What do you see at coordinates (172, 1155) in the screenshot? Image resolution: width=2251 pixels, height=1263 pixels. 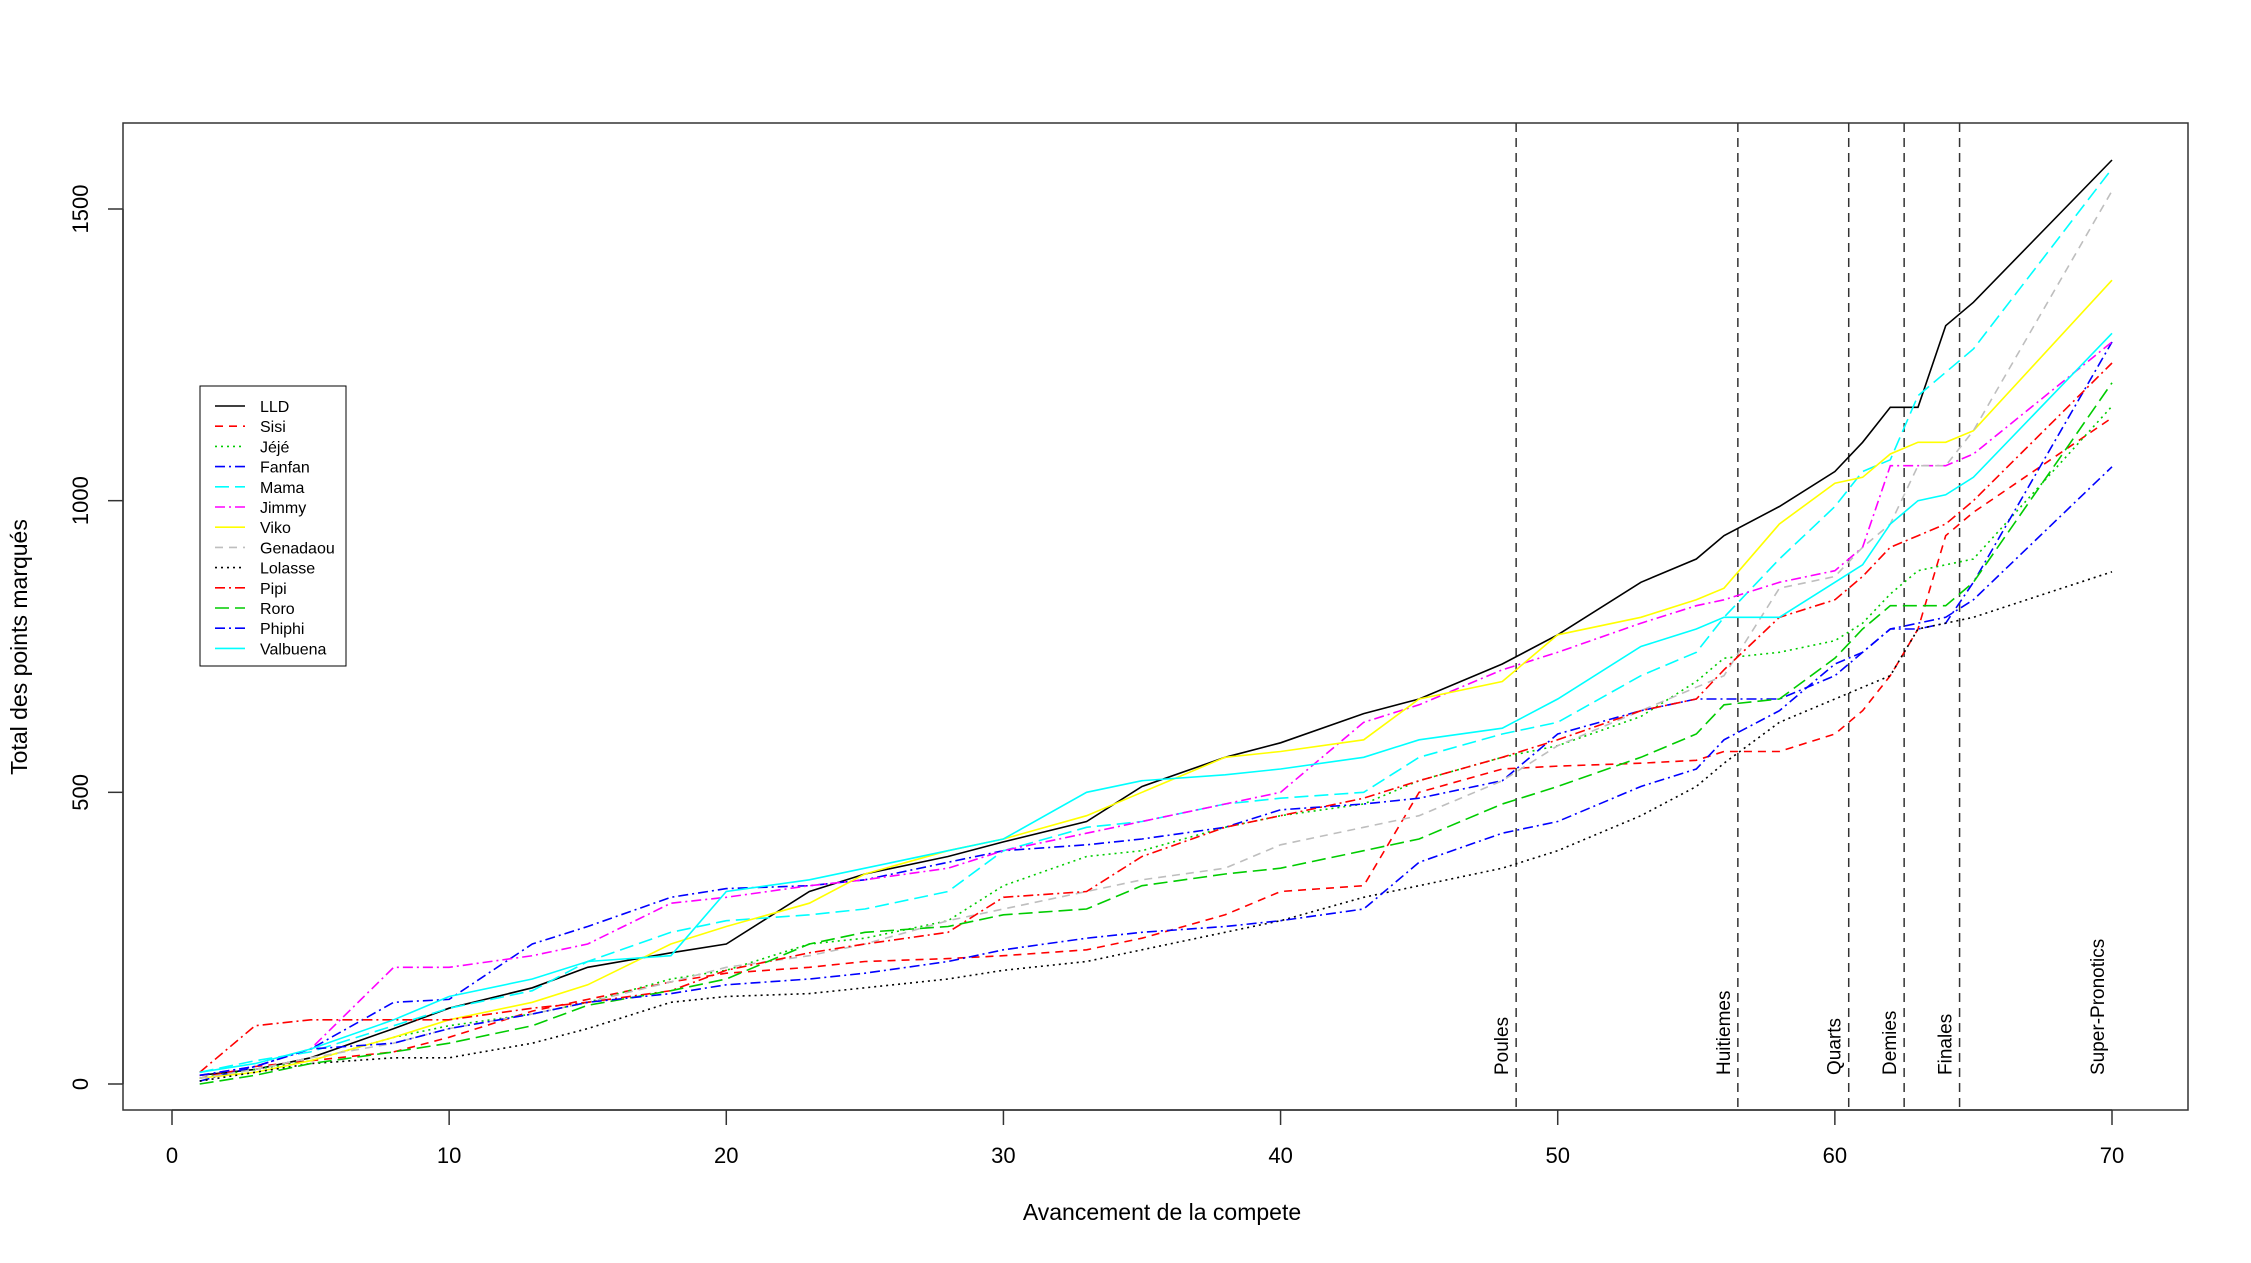 I see `x-tick-label: 0` at bounding box center [172, 1155].